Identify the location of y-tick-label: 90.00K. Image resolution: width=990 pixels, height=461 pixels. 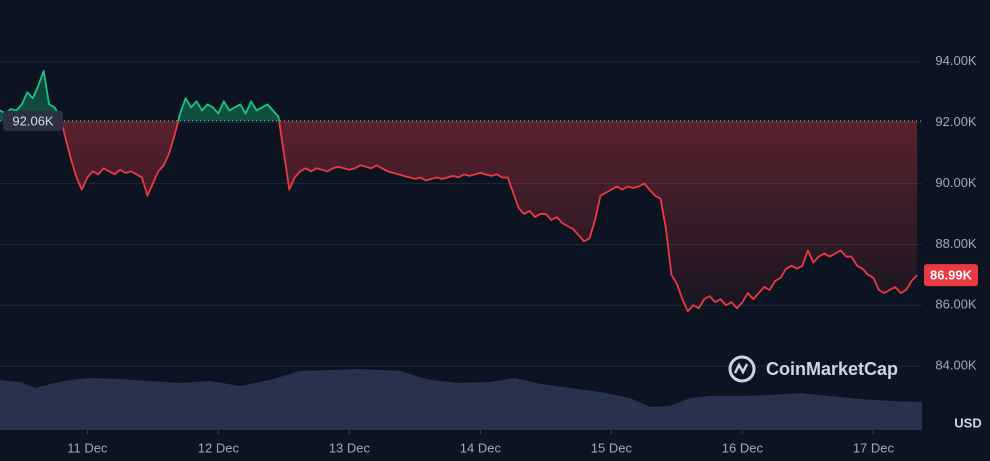
(956, 182).